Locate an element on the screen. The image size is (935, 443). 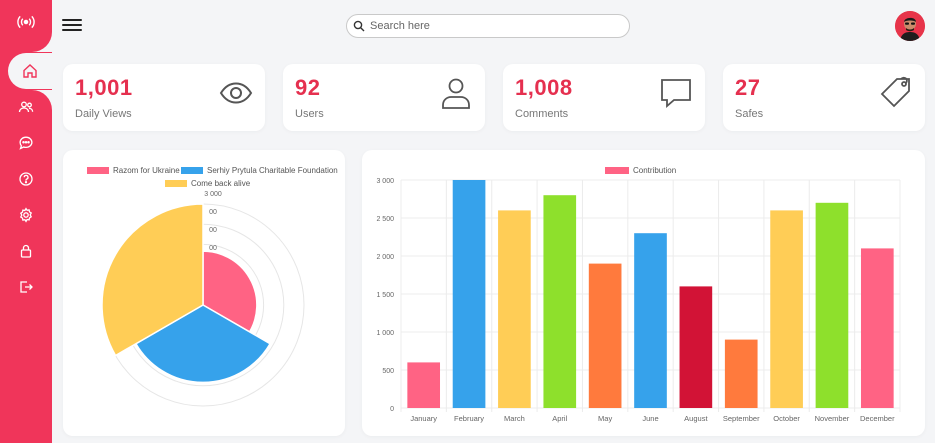
gear-icon is located at coordinates (26, 215).